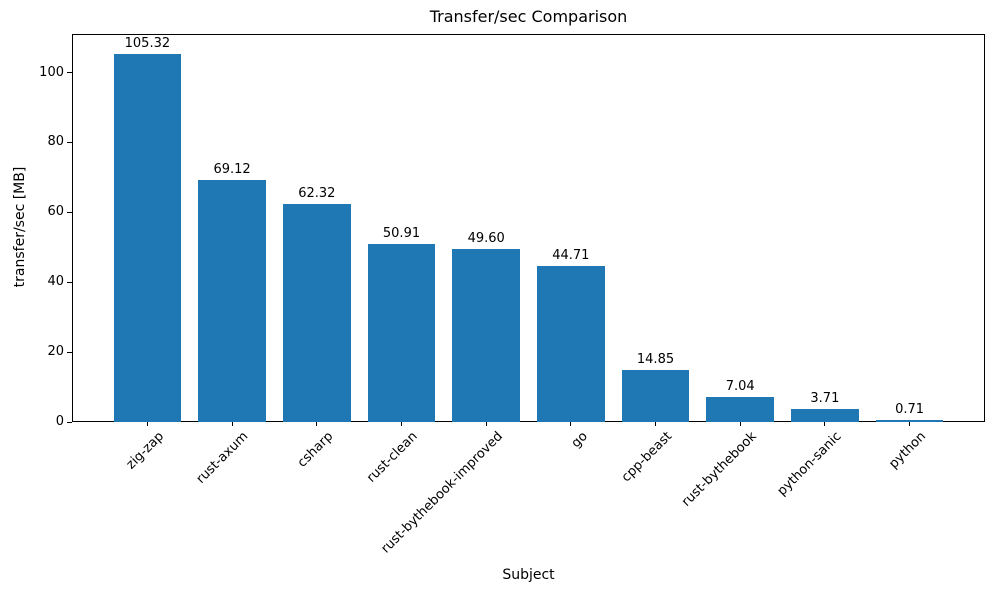 The width and height of the screenshot is (1000, 600). Describe the element at coordinates (222, 458) in the screenshot. I see `x-tick-label: rust-axum` at that location.